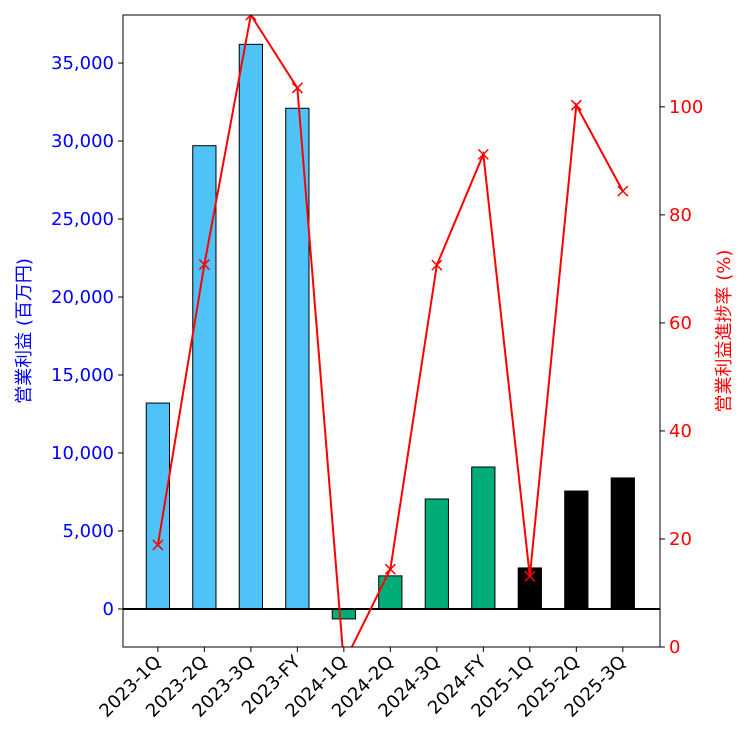 Image resolution: width=750 pixels, height=754 pixels. I want to click on bar-2025-2Q, so click(576, 550).